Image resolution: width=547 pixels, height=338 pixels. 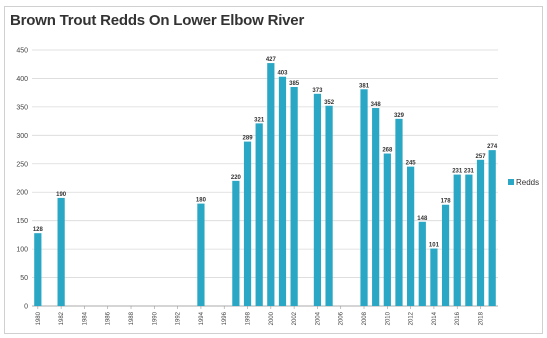 What do you see at coordinates (22, 164) in the screenshot?
I see `y-tick-label: 250` at bounding box center [22, 164].